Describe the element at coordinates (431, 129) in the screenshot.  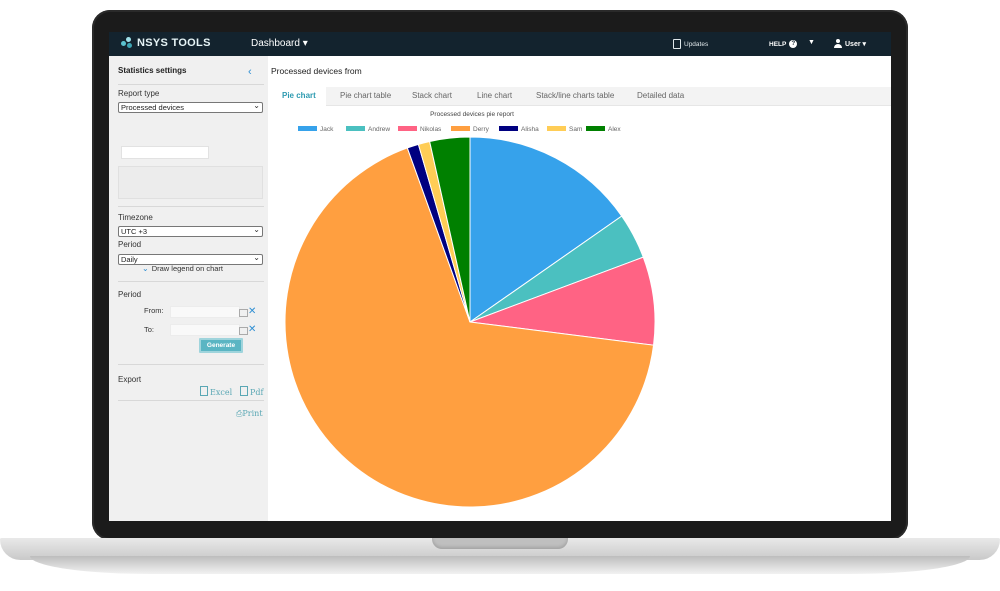
I see `legend-label-nikolas: Nikolas` at that location.